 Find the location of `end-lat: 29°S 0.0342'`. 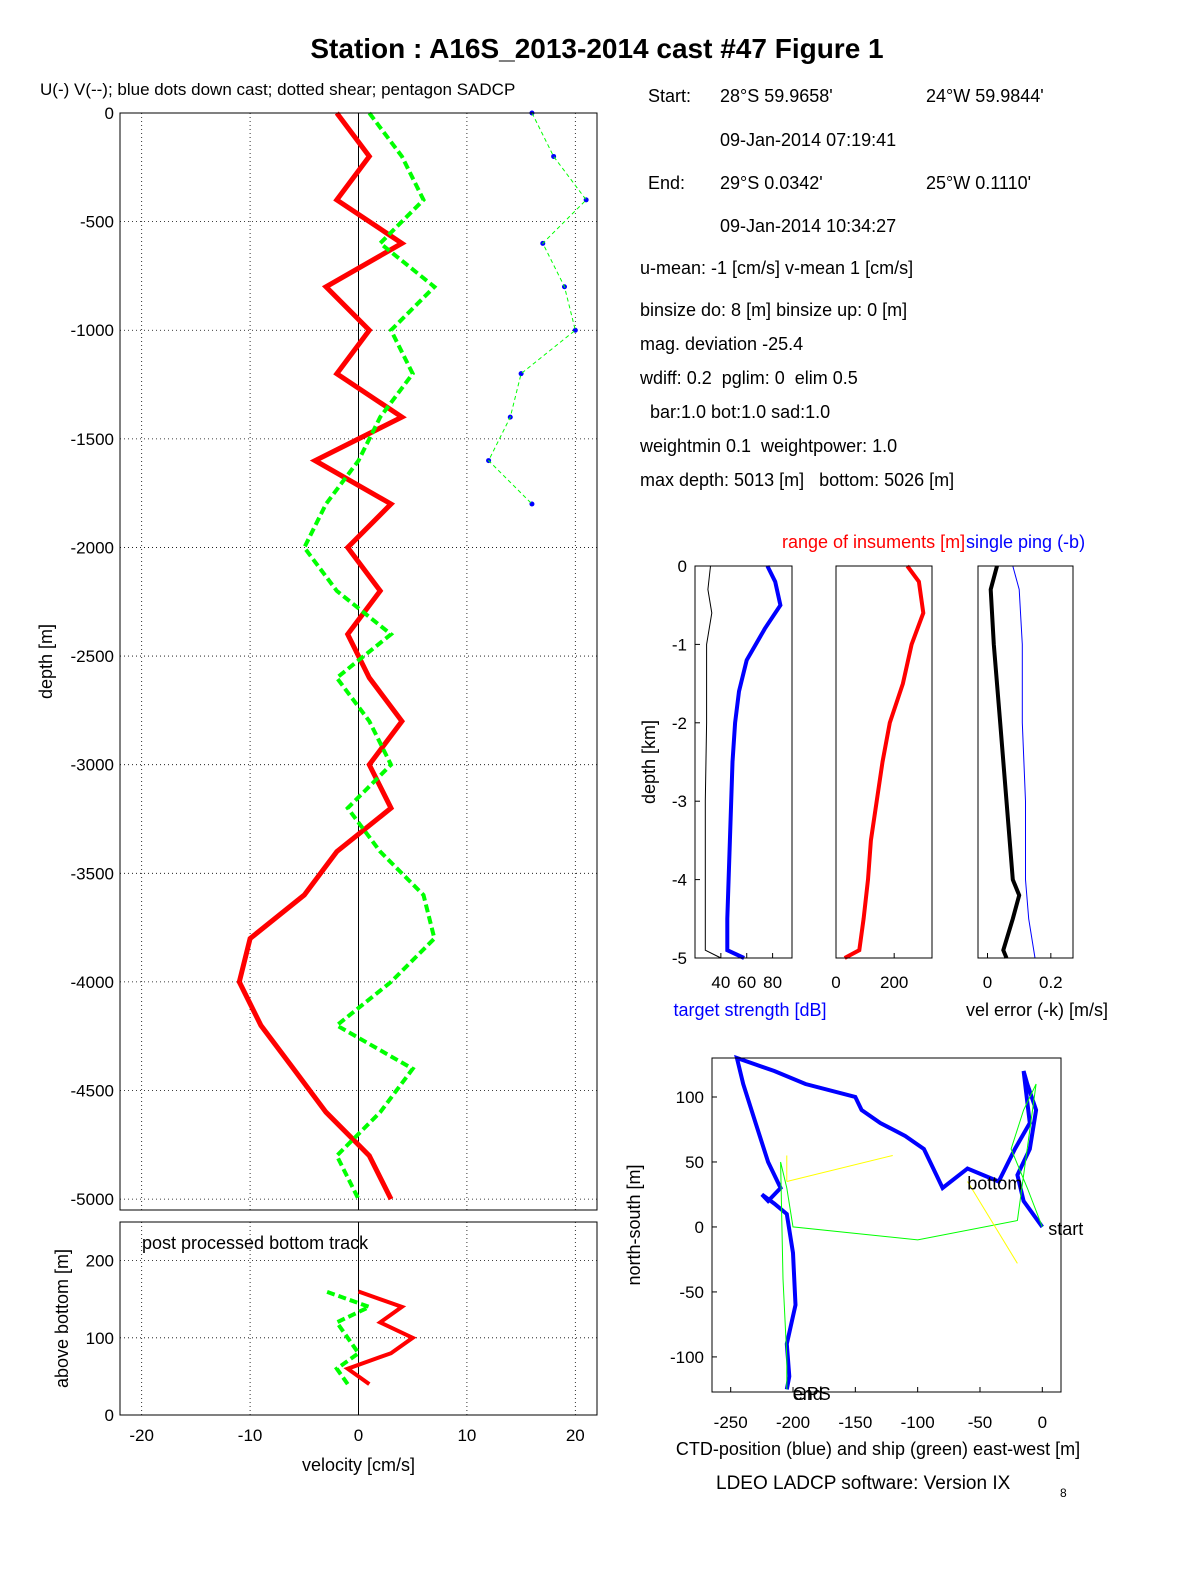

end-lat: 29°S 0.0342' is located at coordinates (771, 183).